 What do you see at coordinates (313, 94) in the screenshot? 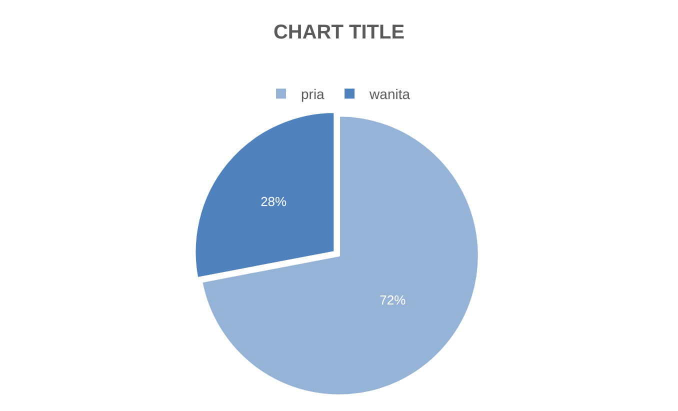
I see `legend-label: pria` at bounding box center [313, 94].